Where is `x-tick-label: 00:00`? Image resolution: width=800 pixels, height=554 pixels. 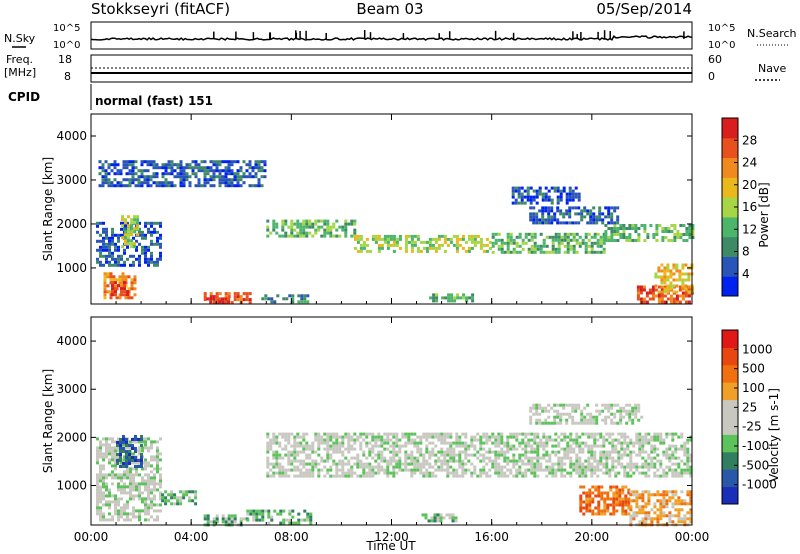
x-tick-label: 00:00 is located at coordinates (91, 537).